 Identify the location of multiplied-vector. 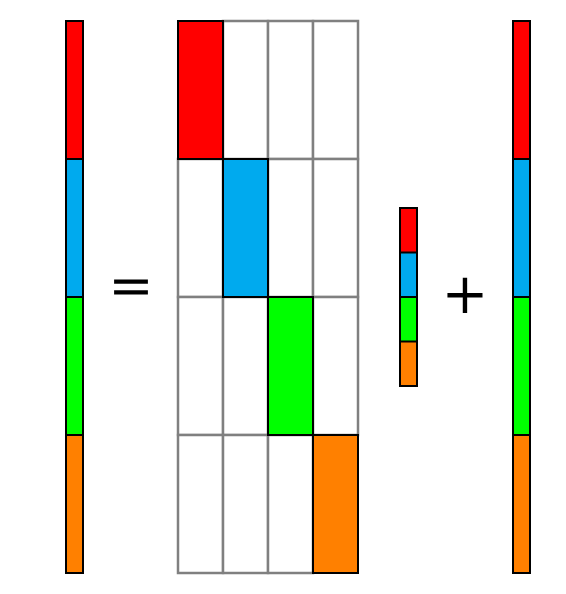
(408, 297).